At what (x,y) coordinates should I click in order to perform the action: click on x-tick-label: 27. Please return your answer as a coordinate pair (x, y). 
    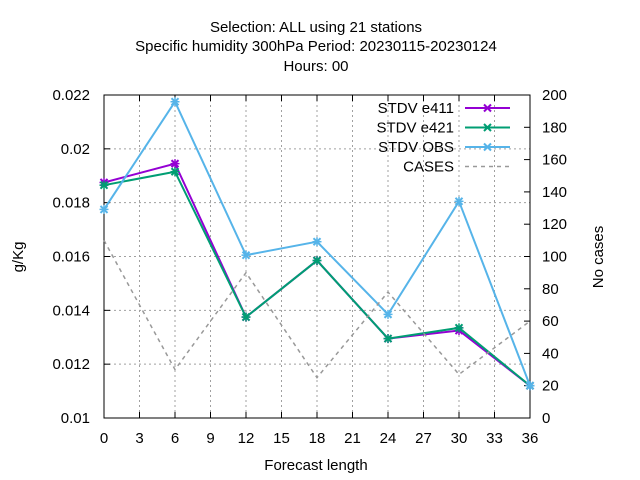
    Looking at the image, I should click on (423, 438).